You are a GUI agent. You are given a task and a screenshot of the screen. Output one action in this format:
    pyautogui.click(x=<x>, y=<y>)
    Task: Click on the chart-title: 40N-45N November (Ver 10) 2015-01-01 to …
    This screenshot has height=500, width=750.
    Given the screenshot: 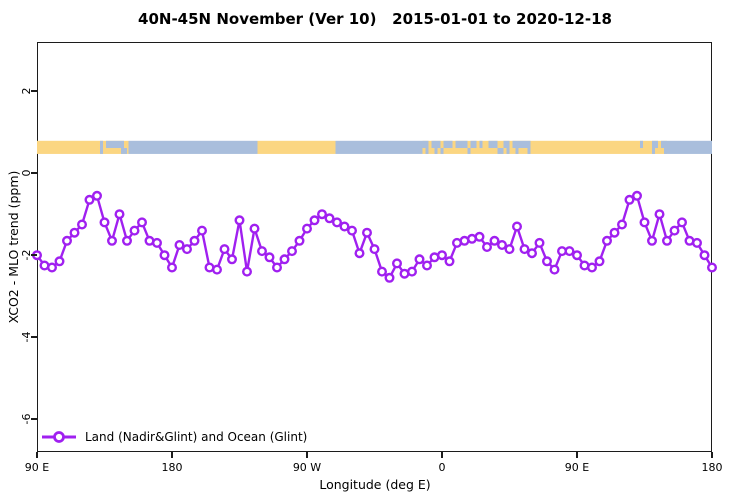 What is the action you would take?
    pyautogui.click(x=375, y=19)
    